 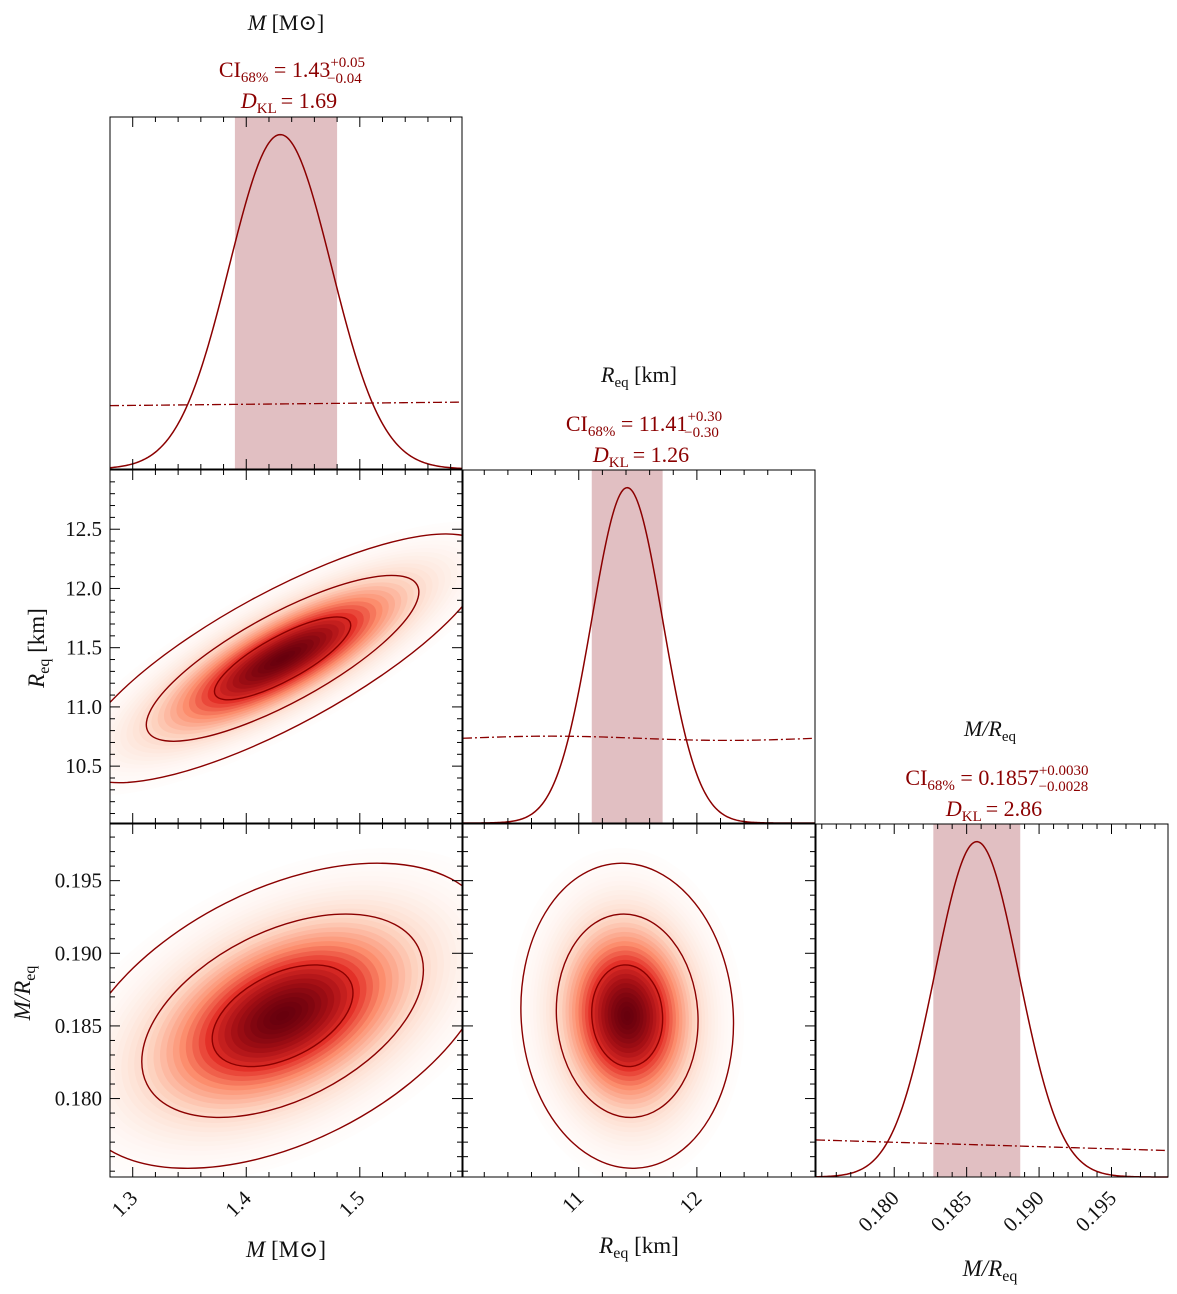 I want to click on x-tick-label: 11, so click(x=572, y=1201).